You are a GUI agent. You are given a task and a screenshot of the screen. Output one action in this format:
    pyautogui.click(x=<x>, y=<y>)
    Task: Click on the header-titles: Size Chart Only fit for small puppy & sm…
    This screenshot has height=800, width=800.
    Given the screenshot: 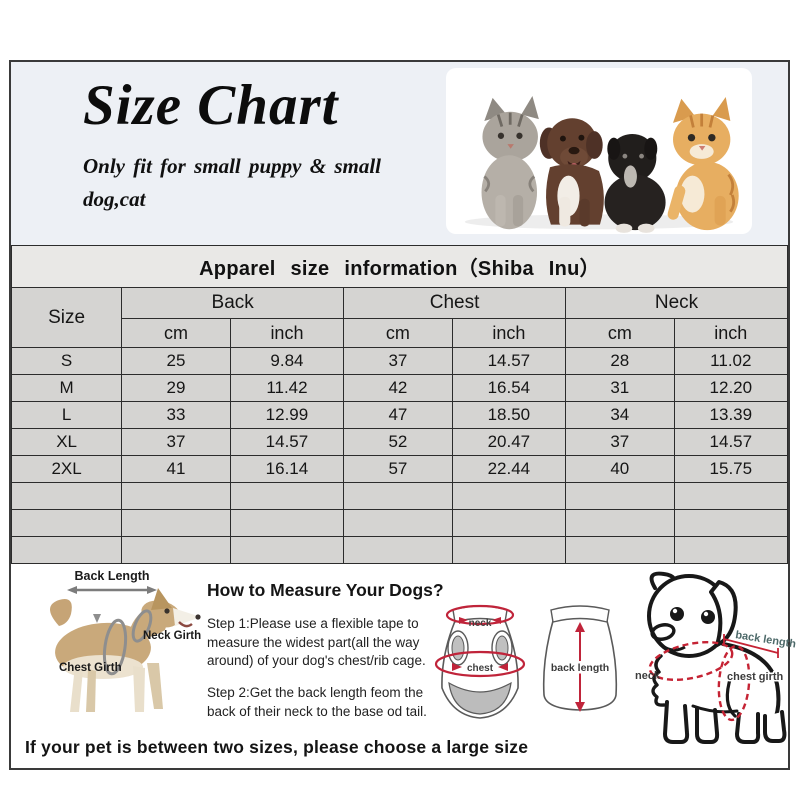 What is the action you would take?
    pyautogui.click(x=259, y=146)
    